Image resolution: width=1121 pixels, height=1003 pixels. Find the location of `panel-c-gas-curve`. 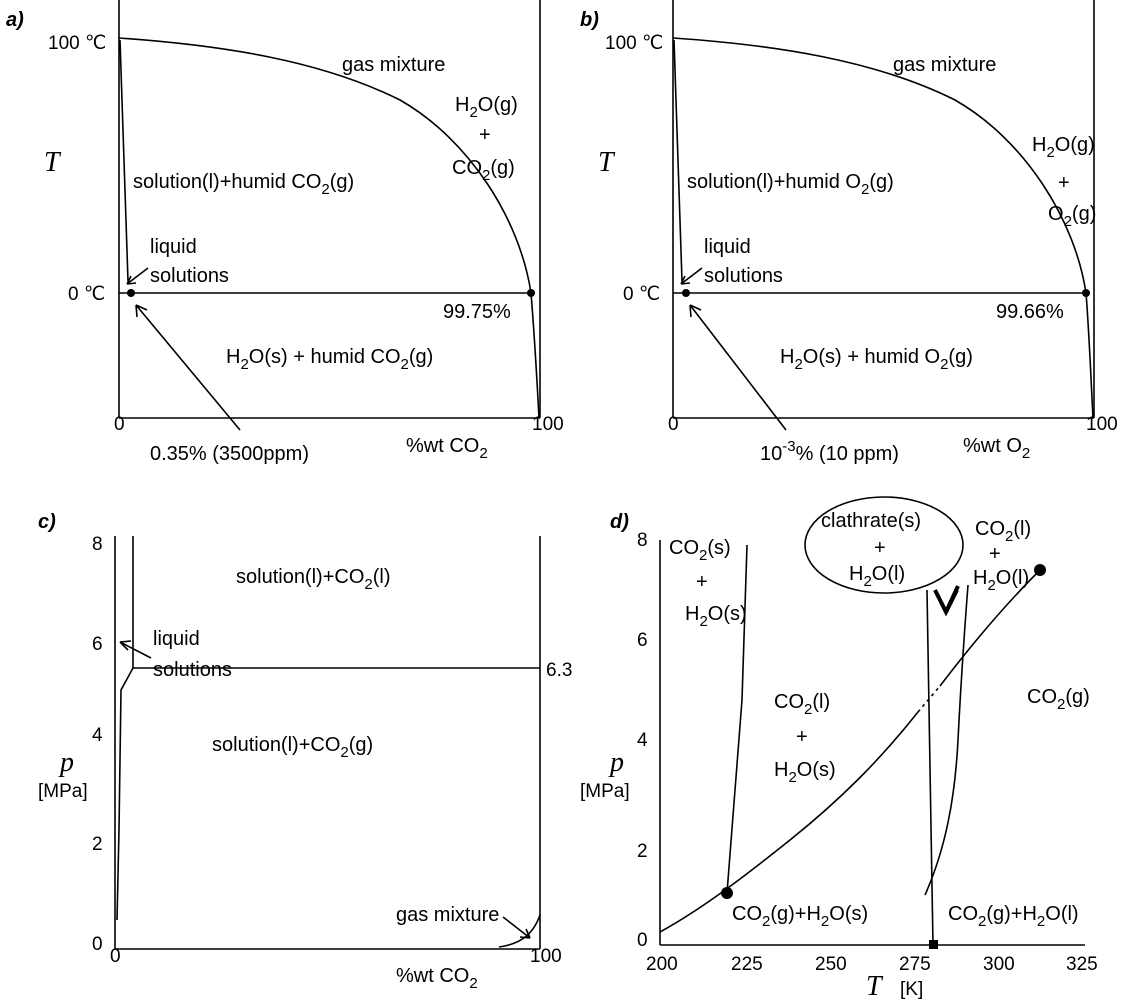

panel-c-gas-curve is located at coordinates (519, 931).